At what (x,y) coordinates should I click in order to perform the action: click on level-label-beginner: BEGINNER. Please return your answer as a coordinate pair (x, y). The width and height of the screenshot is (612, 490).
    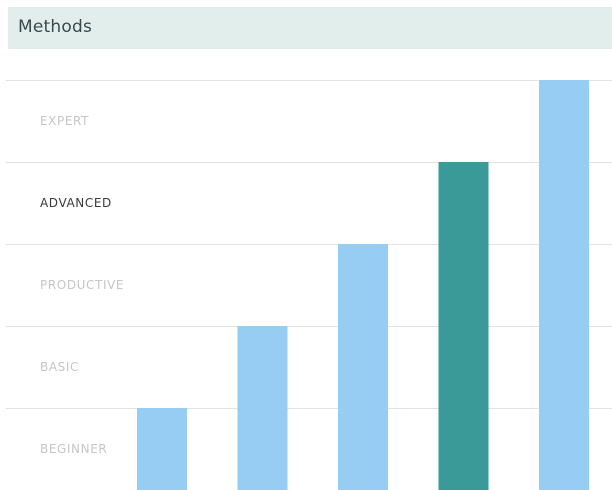
    Looking at the image, I should click on (73, 449).